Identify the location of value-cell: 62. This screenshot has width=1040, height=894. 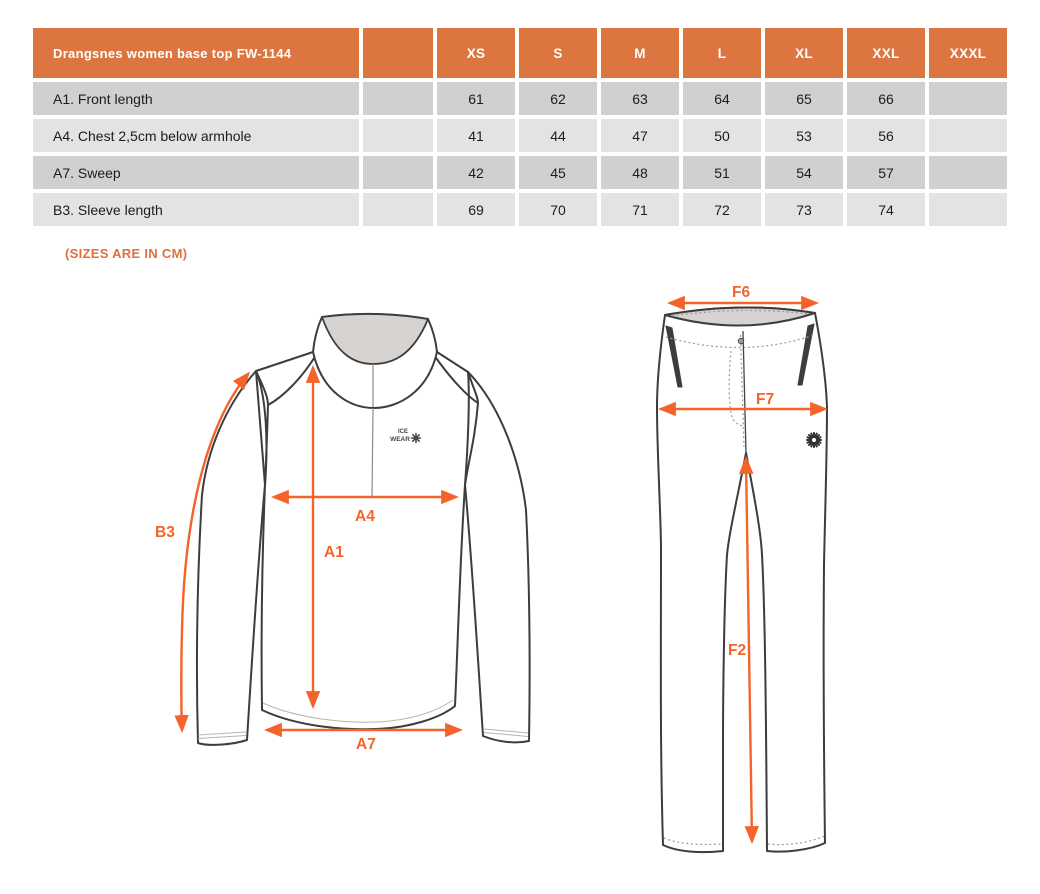
(558, 98).